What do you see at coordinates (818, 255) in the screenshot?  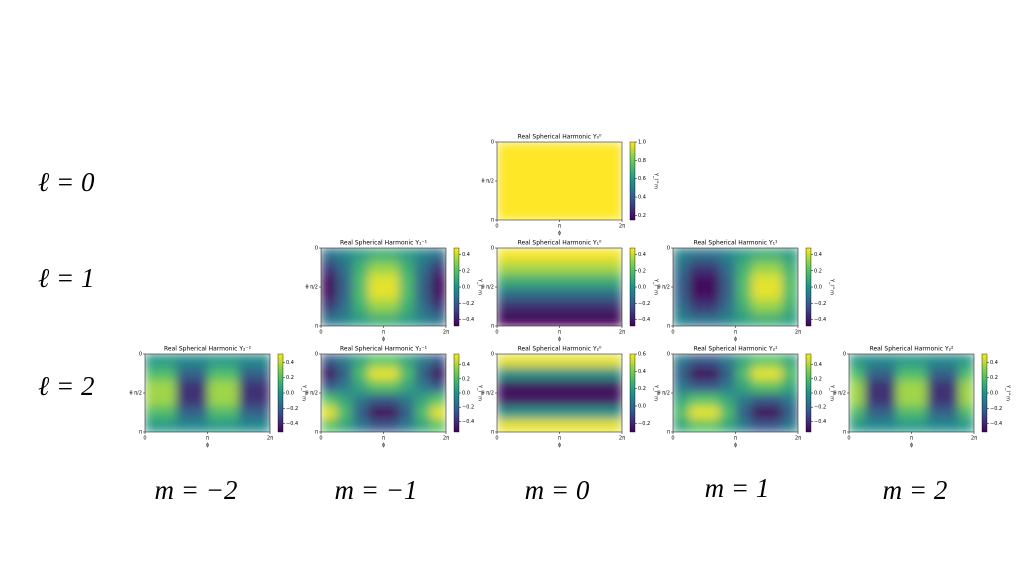 I see `colorbar-tick-label: 0.4` at bounding box center [818, 255].